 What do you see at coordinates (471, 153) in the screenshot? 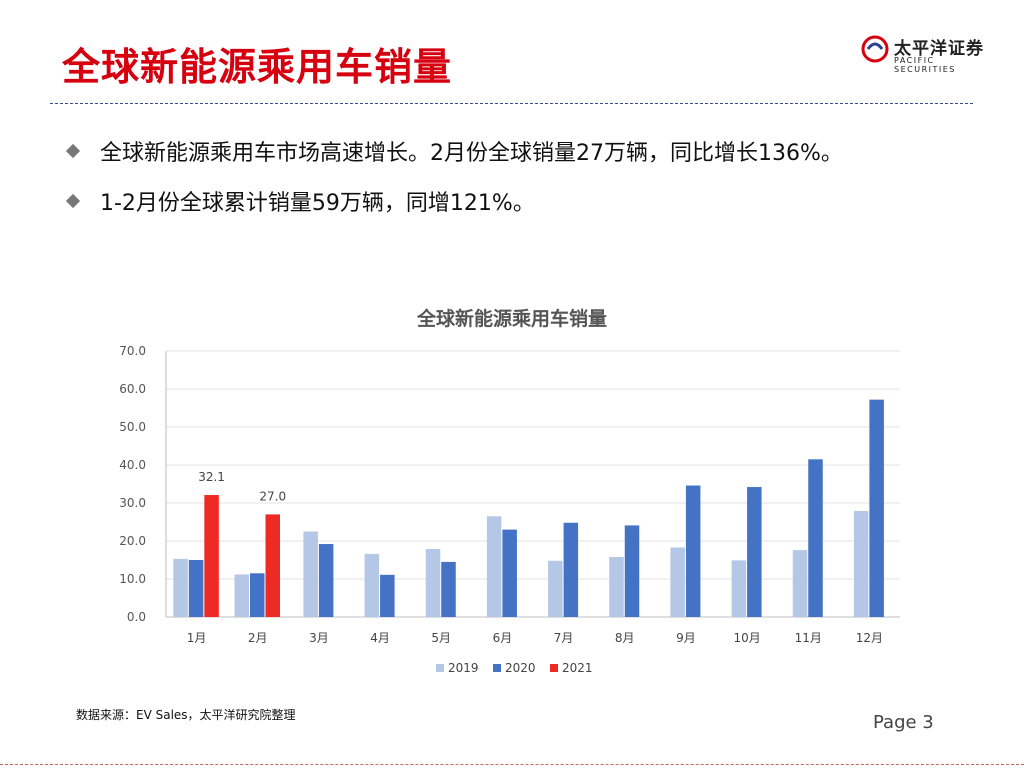
I see `bullet-text: 全球新能源乘用车市场高速增长。2月份全球销量27万辆，同比增长136%。` at bounding box center [471, 153].